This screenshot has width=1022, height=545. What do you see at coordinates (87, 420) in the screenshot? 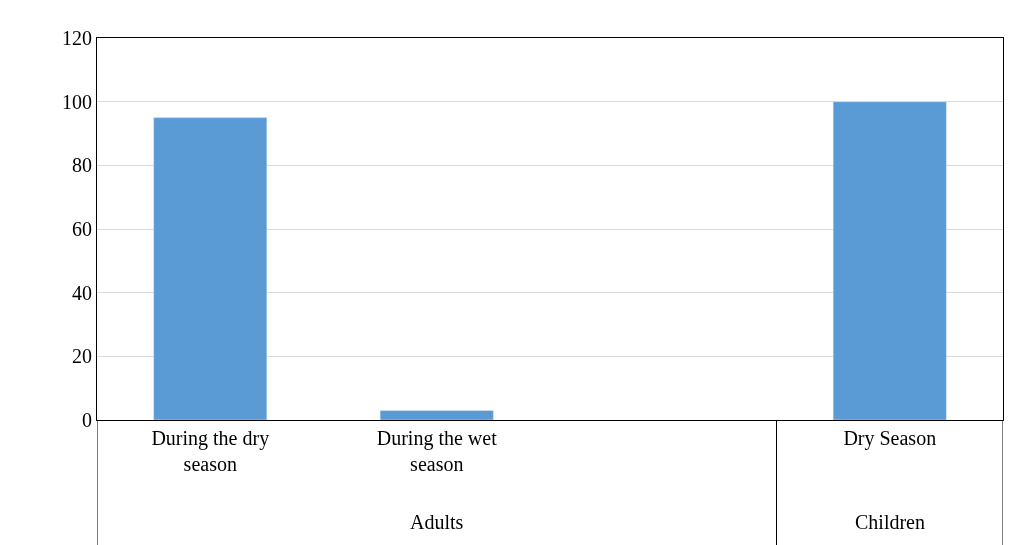
I see `y-tick-label: 0` at bounding box center [87, 420].